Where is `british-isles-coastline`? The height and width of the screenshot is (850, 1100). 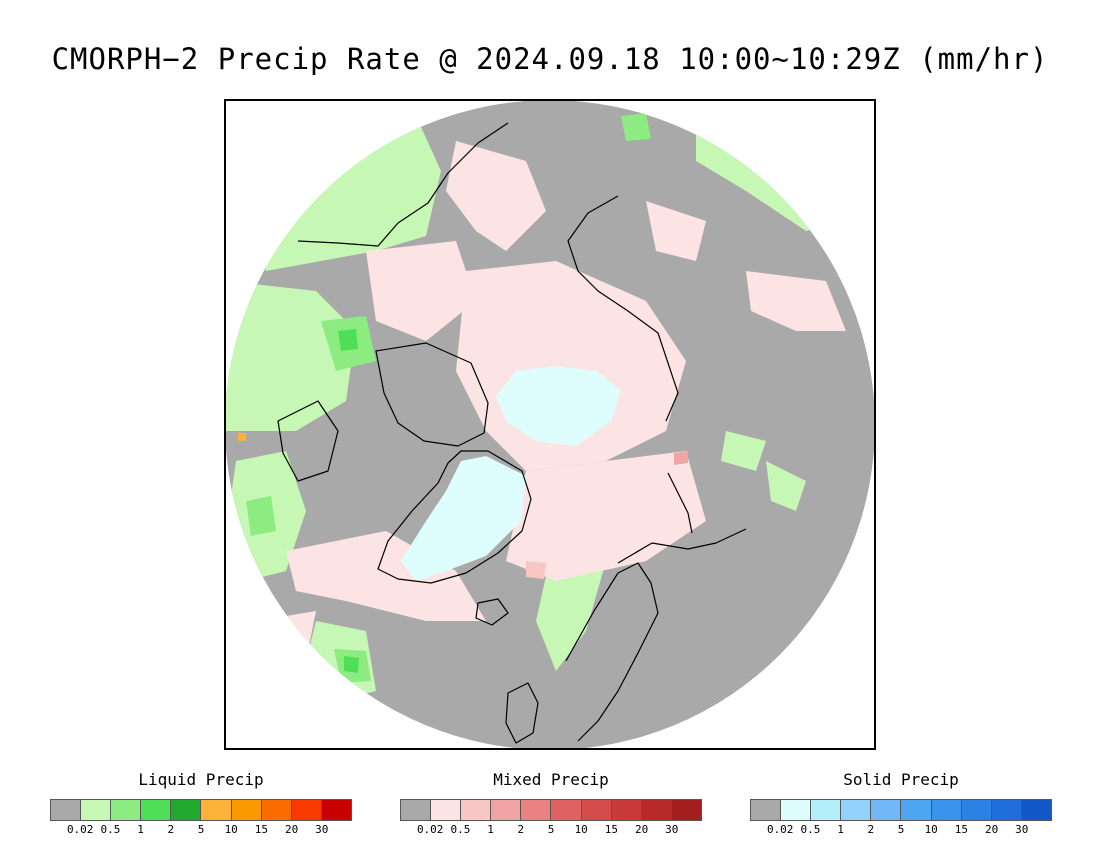
british-isles-coastline is located at coordinates (522, 713).